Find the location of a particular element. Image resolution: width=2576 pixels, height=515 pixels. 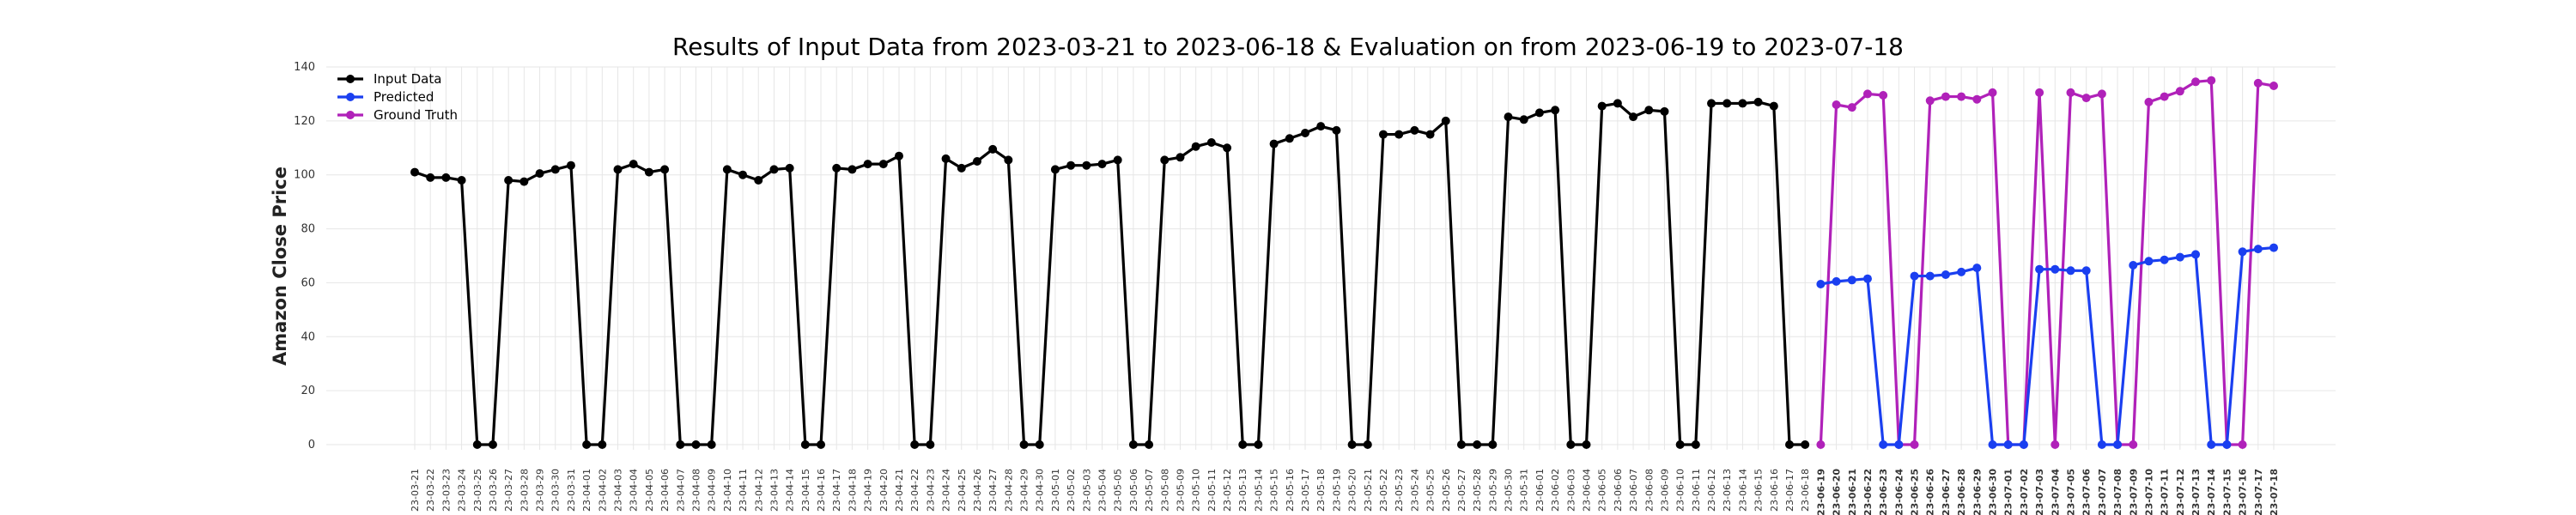

x-tick-label: 23-04-18 is located at coordinates (852, 490).